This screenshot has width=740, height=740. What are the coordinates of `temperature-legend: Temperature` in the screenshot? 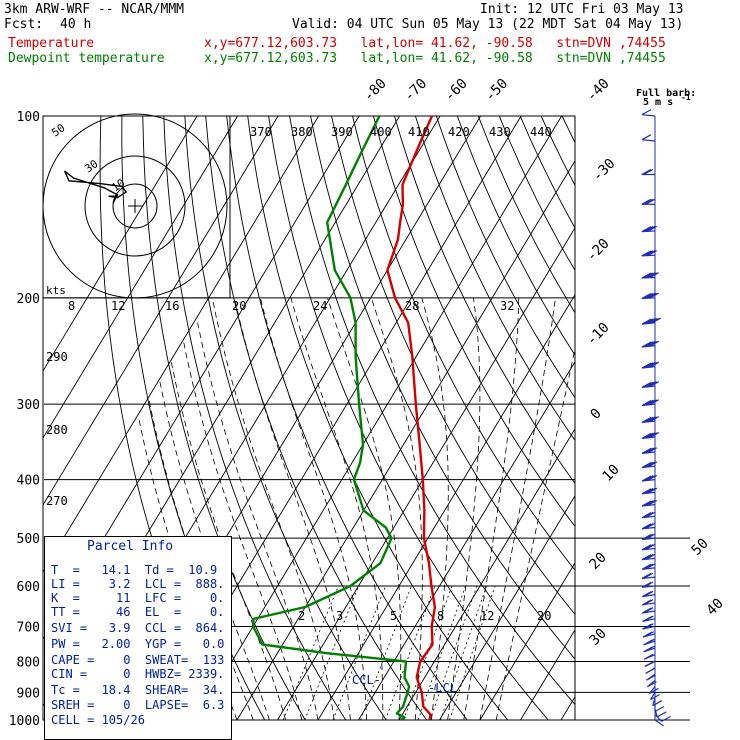 It's located at (51, 43).